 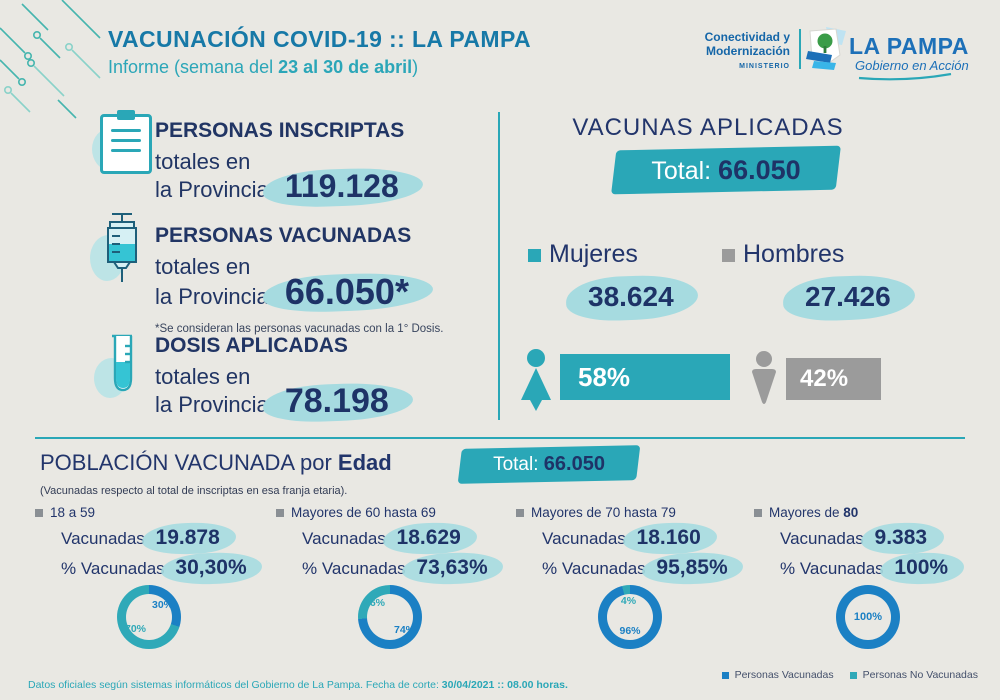 I want to click on logo-swoosh-icon, so click(x=905, y=77).